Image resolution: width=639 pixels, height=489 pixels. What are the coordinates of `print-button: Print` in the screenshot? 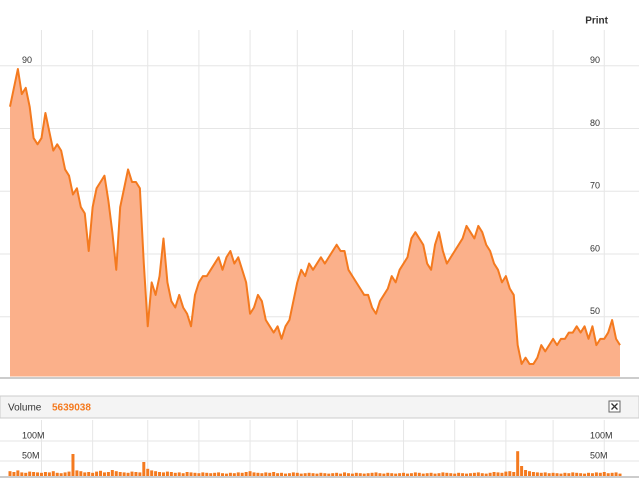 It's located at (596, 21).